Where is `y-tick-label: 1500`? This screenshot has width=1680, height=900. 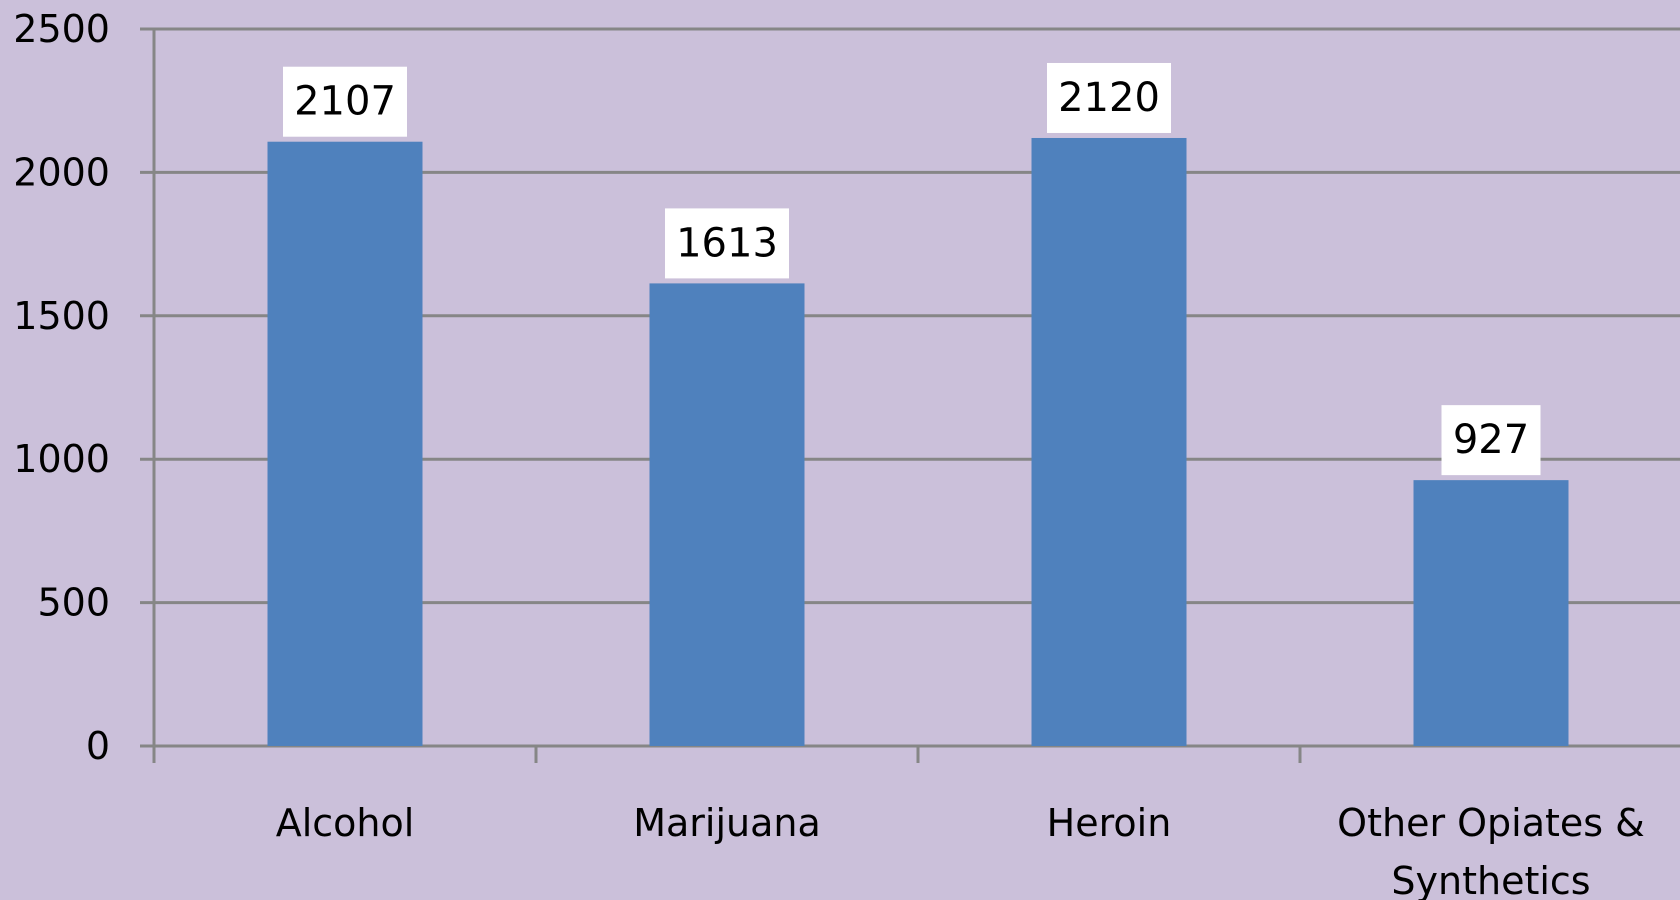
y-tick-label: 1500 is located at coordinates (61, 316).